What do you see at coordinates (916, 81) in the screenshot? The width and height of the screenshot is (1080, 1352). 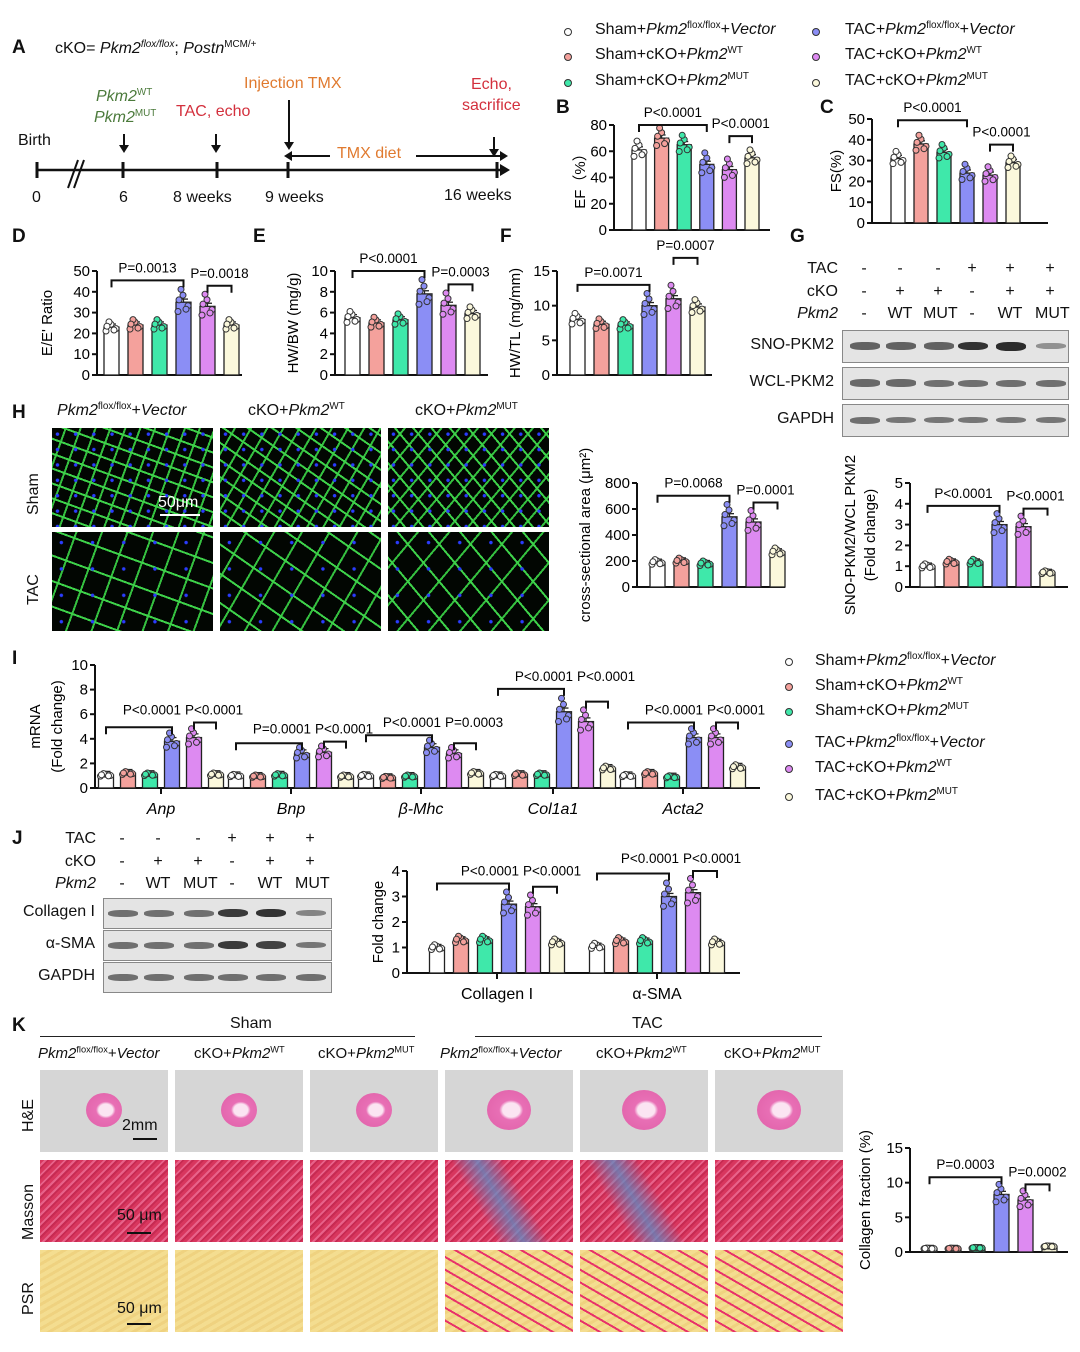 I see `legend-entry: TAC+cKO+Pkm2MUT` at bounding box center [916, 81].